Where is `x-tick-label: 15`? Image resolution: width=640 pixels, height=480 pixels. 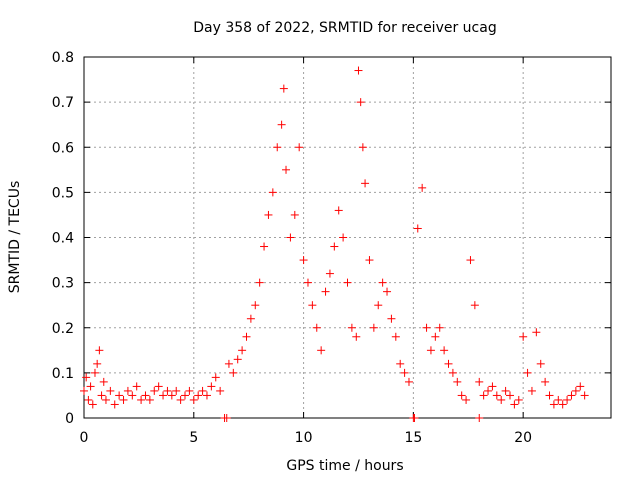
x-tick-label: 15 is located at coordinates (413, 438).